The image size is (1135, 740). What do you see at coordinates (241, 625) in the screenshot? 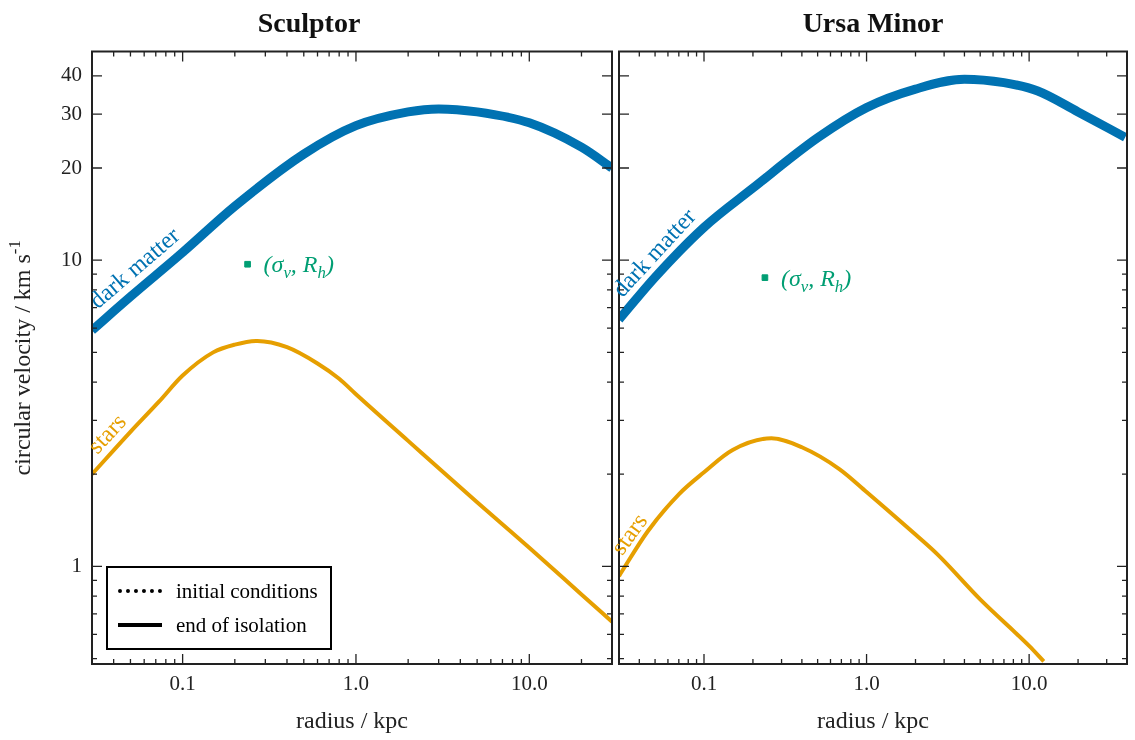
I see `annotation: end of isolation` at bounding box center [241, 625].